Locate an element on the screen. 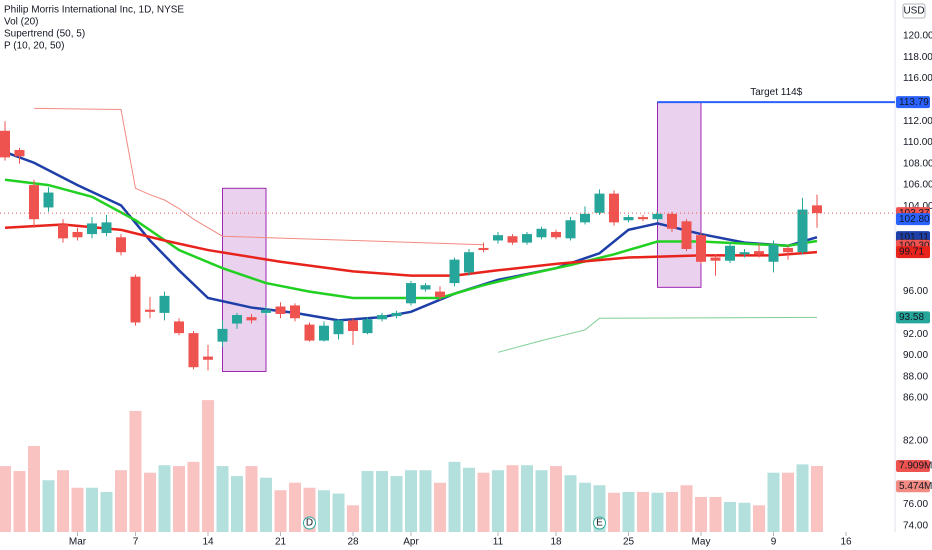 The width and height of the screenshot is (932, 550). price-badge-label: 7.909M is located at coordinates (915, 466).